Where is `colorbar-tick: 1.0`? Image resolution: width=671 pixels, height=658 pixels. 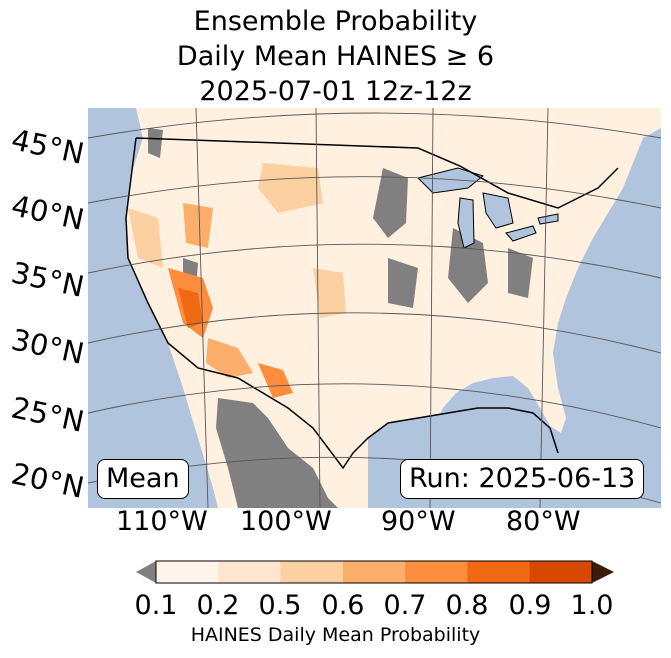
colorbar-tick: 1.0 is located at coordinates (592, 605).